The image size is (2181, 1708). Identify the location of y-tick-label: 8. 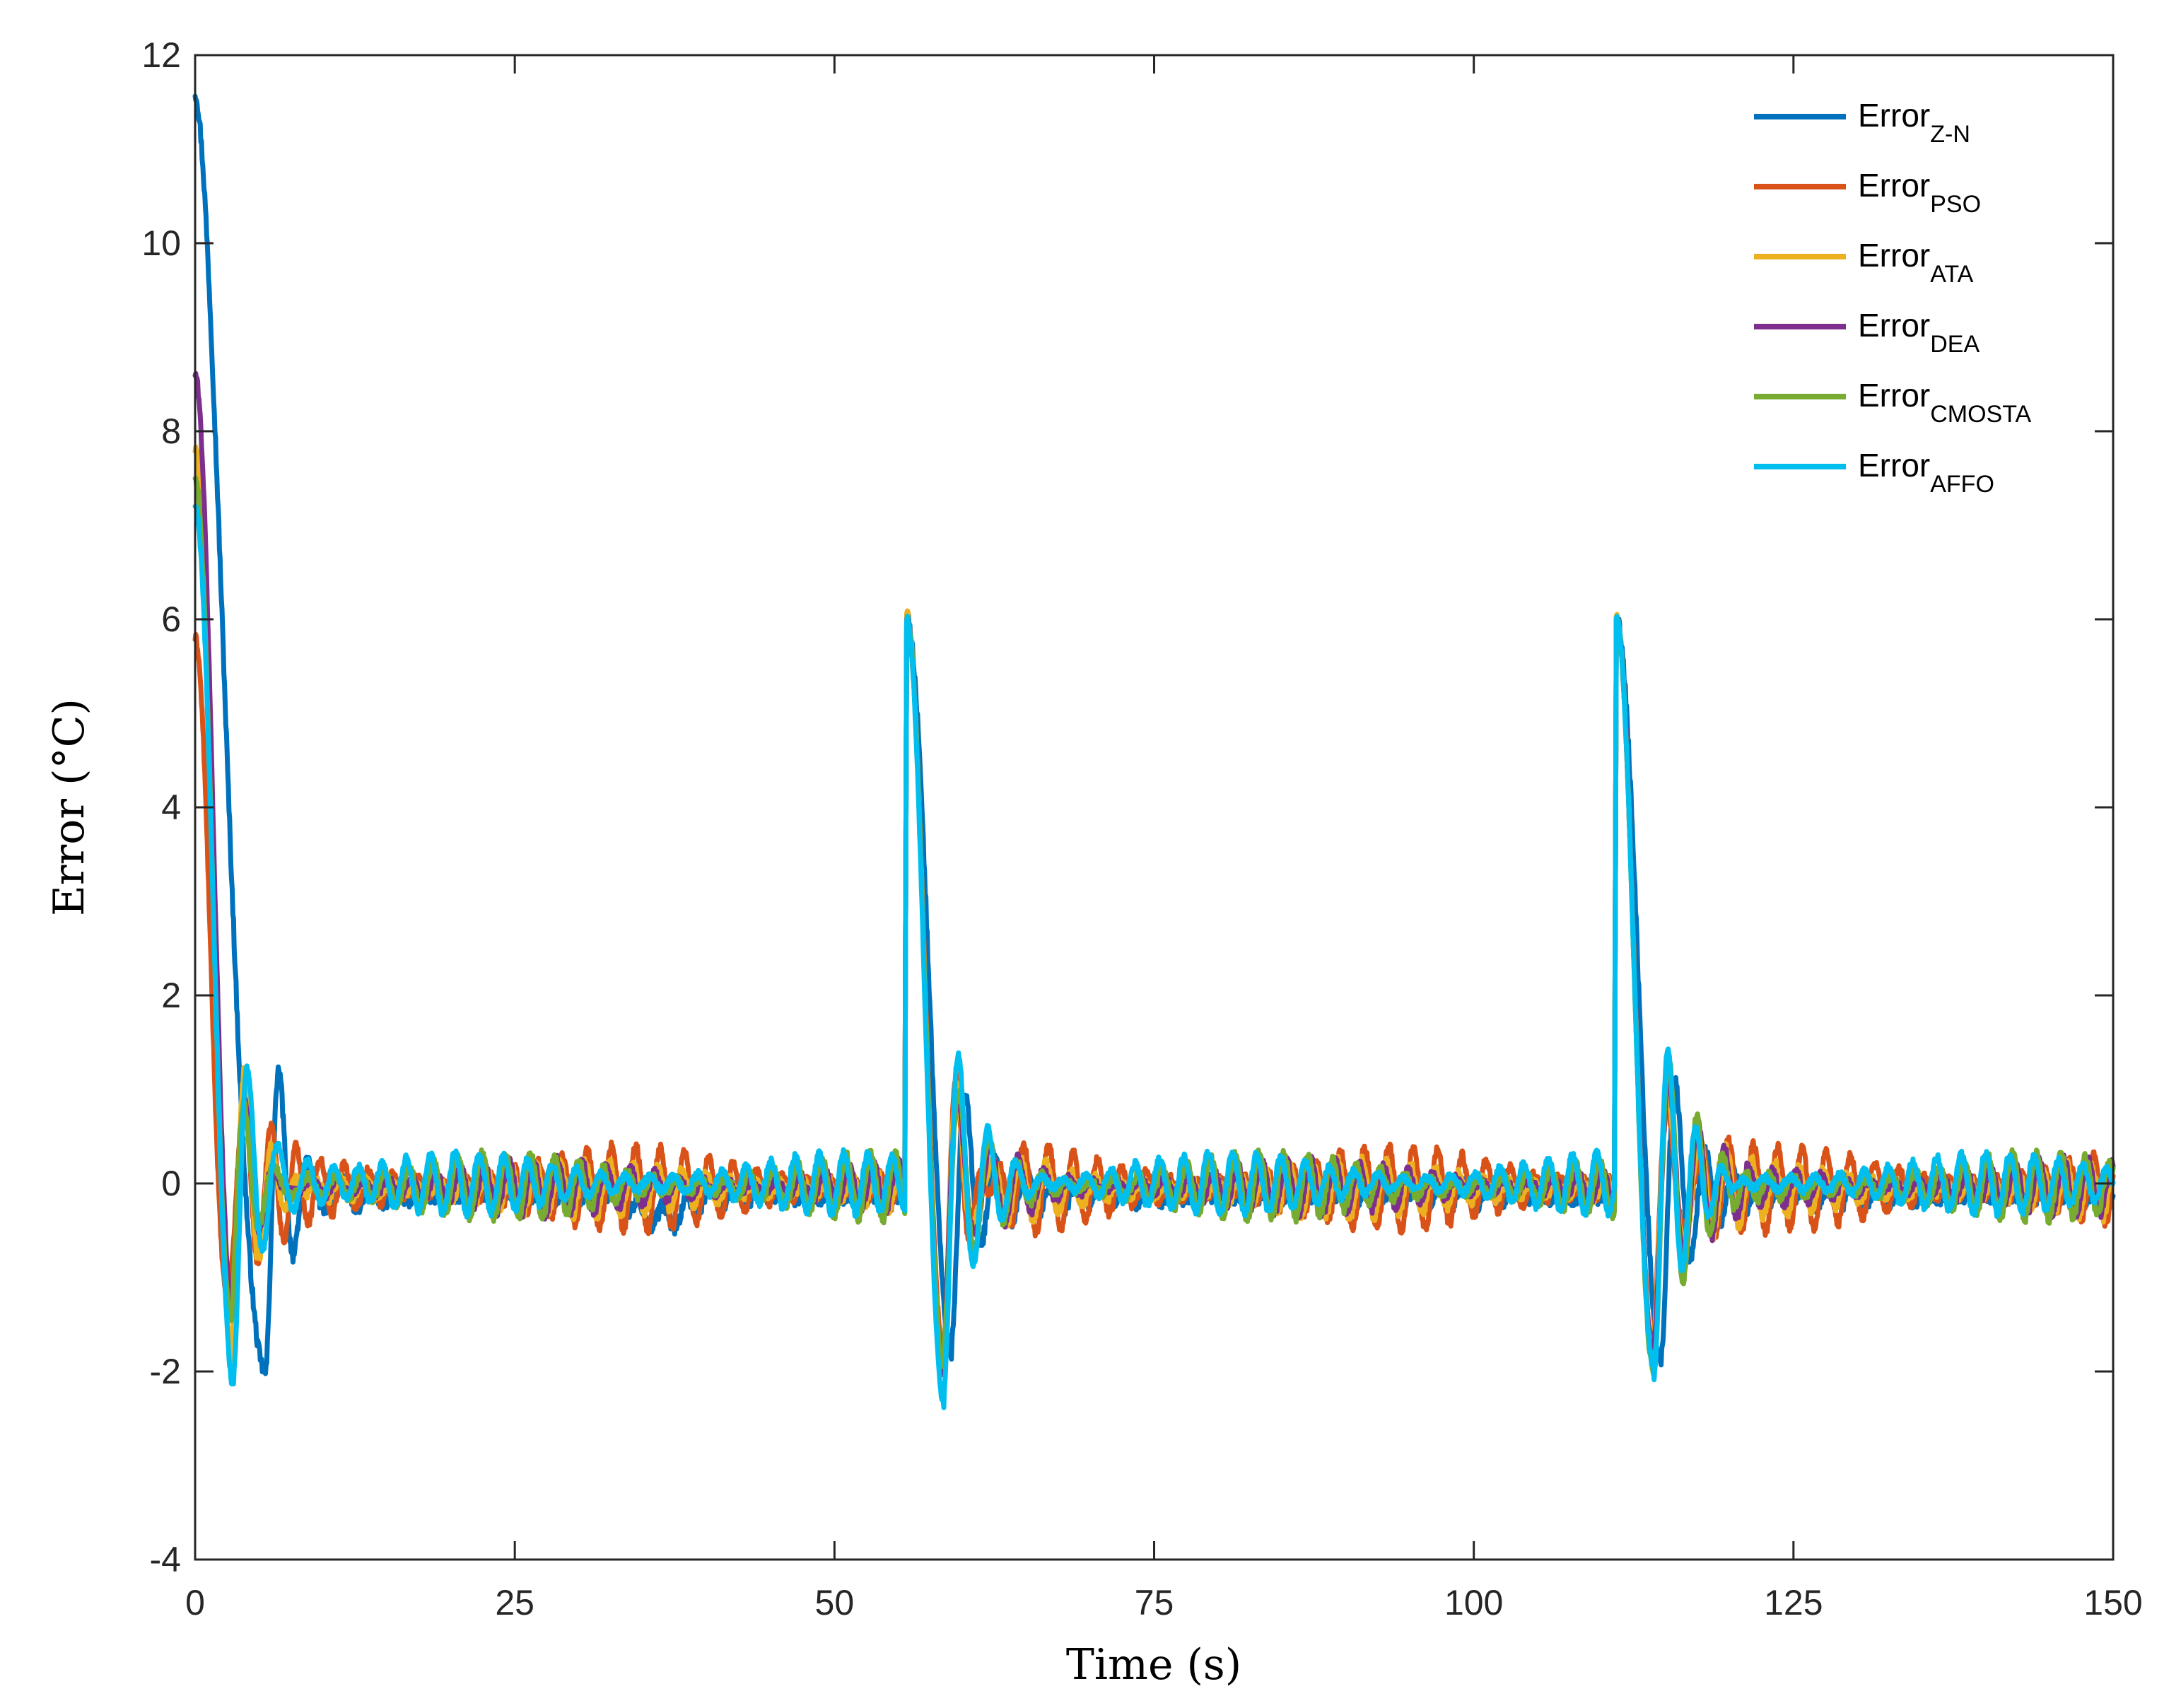
(171, 431).